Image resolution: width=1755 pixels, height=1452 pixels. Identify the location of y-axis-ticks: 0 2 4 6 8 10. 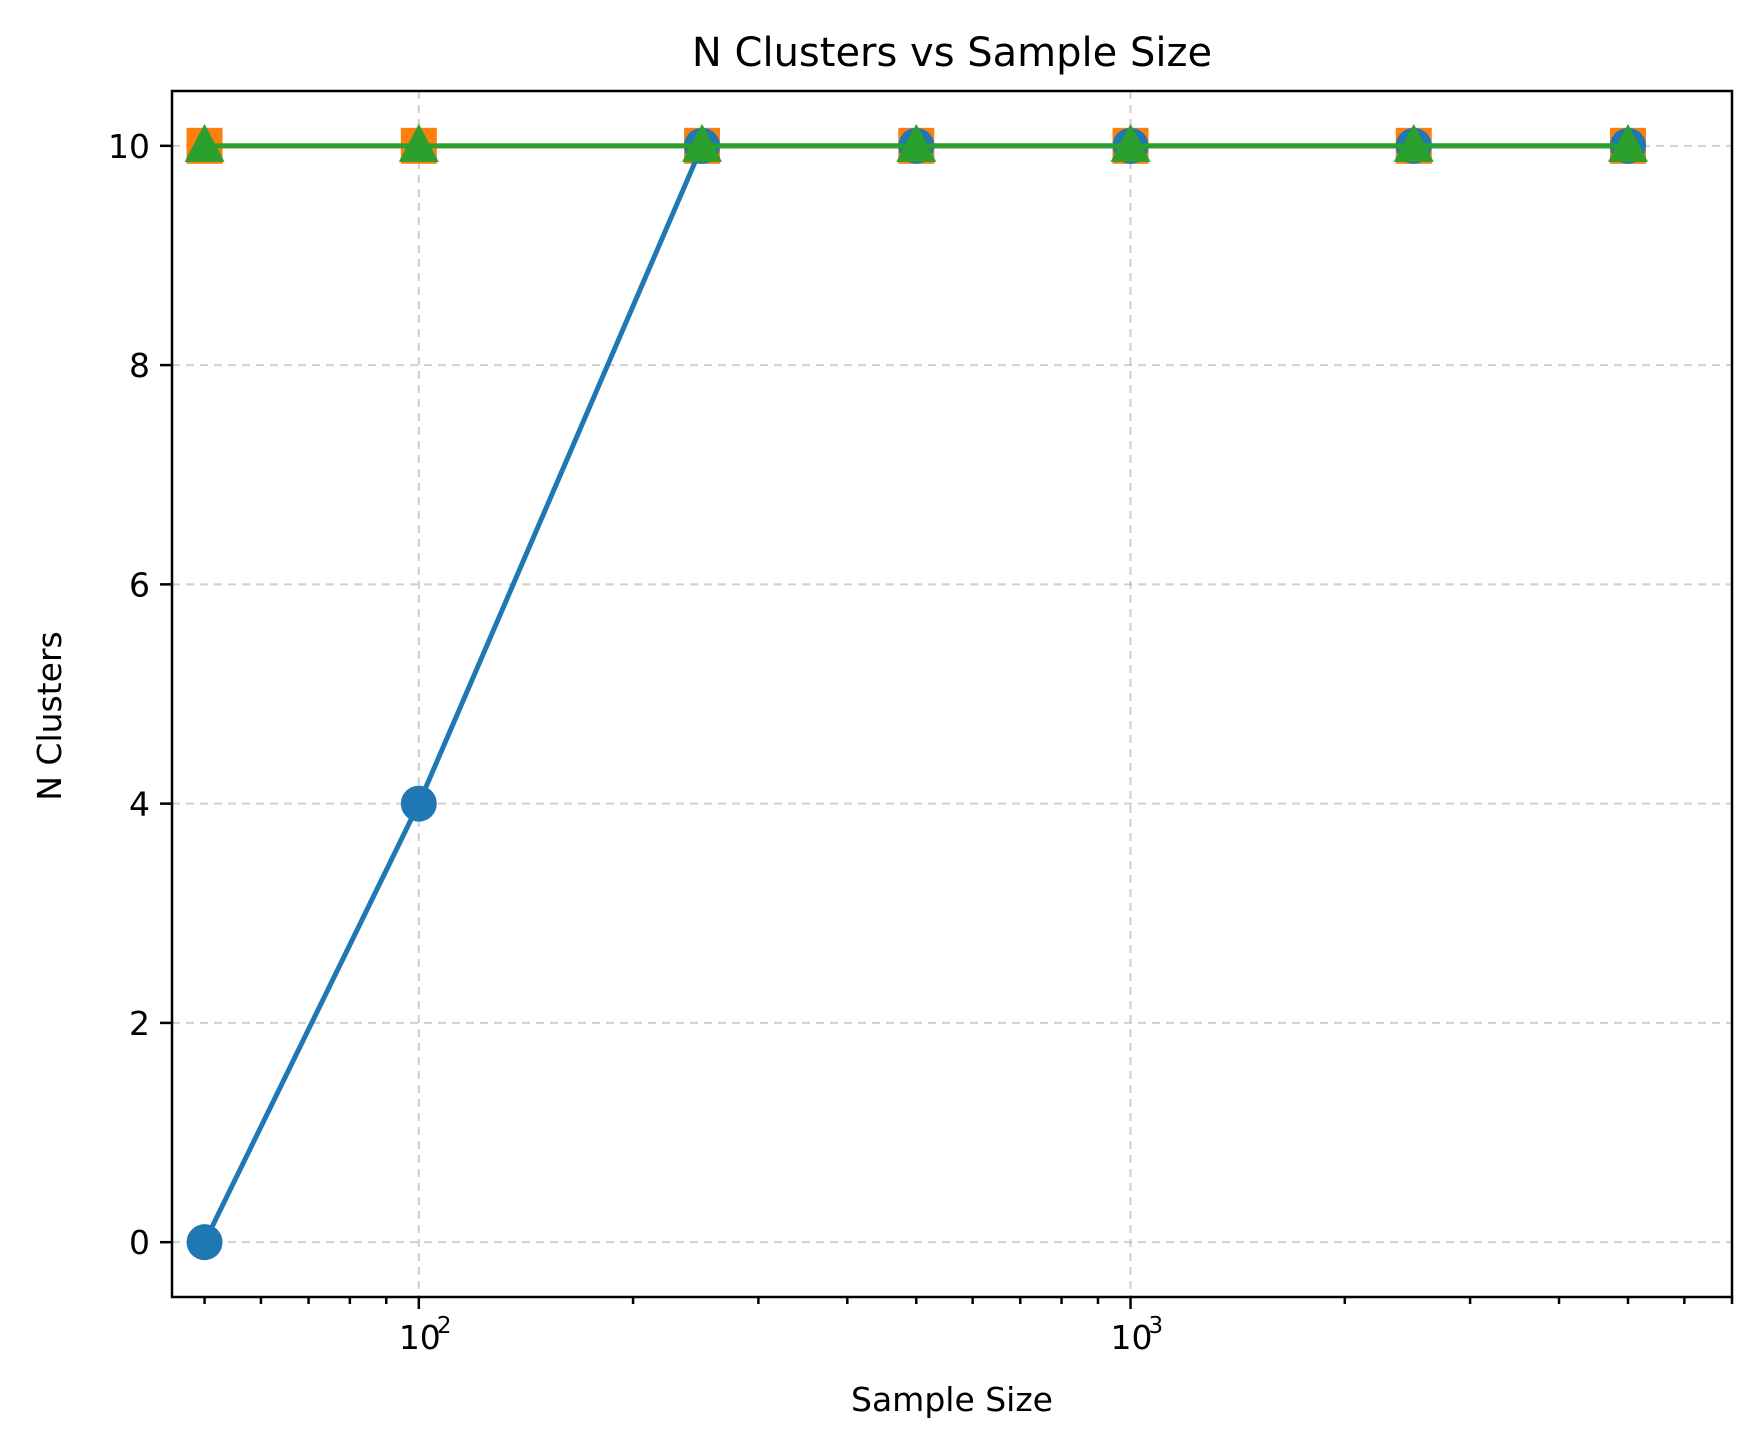
(140, 694).